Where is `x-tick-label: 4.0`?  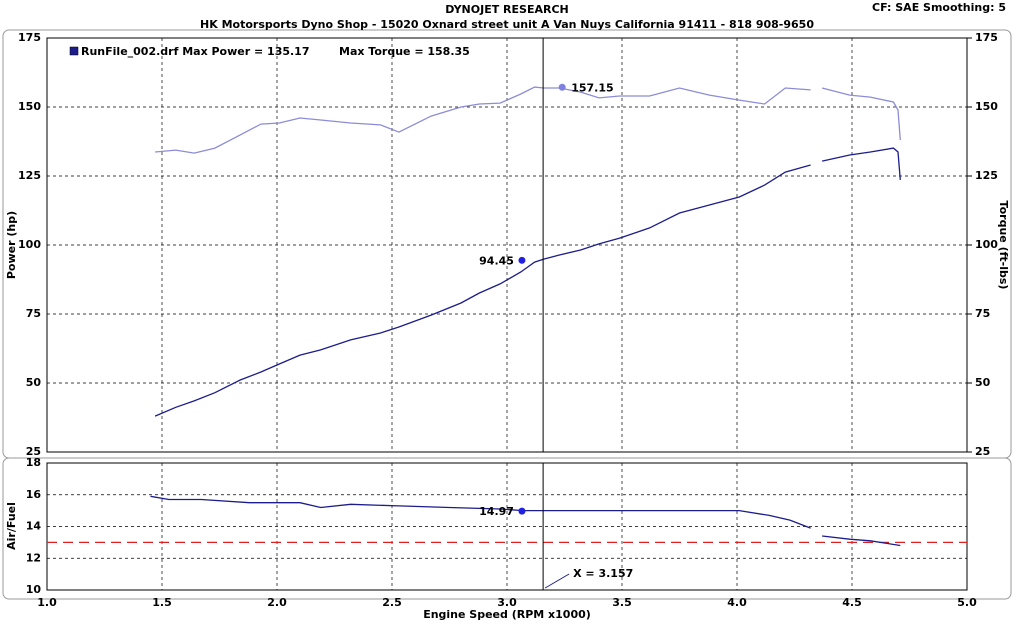 x-tick-label: 4.0 is located at coordinates (737, 602).